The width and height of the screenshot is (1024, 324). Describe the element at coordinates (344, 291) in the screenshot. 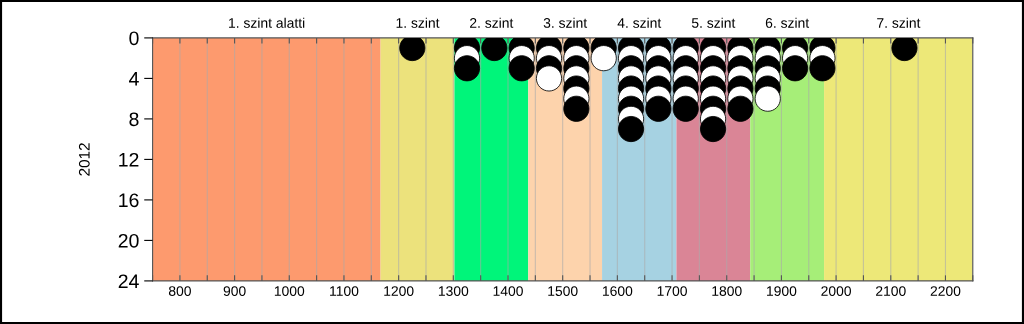

I see `x-tick-label: 1100` at that location.